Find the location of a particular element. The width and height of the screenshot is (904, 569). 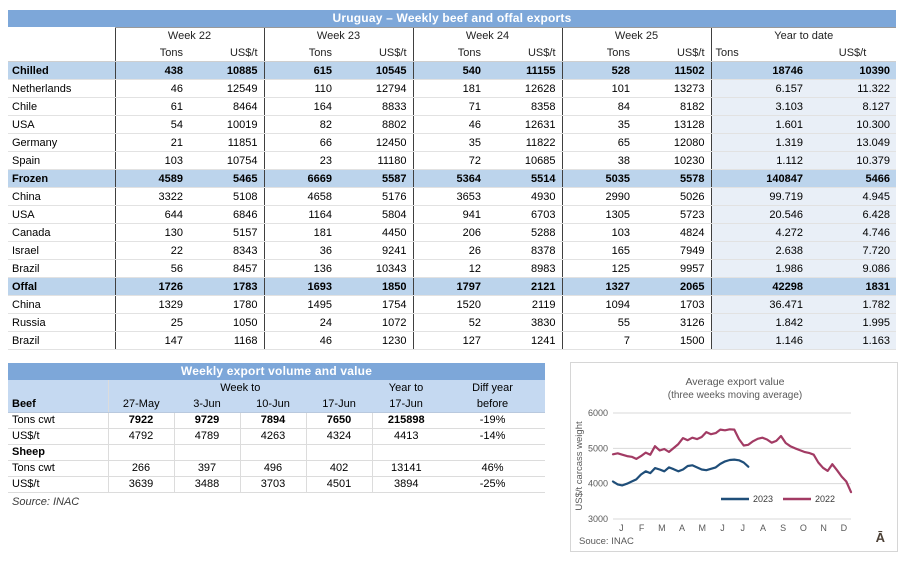

cell: 20.546 is located at coordinates (759, 214).